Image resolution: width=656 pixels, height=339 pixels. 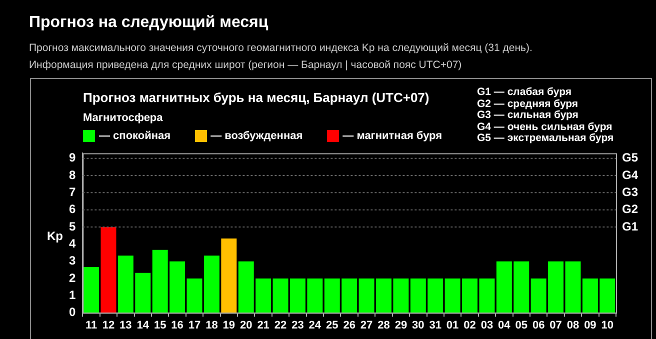 What do you see at coordinates (384, 325) in the screenshot?
I see `x-tick-label: 28` at bounding box center [384, 325].